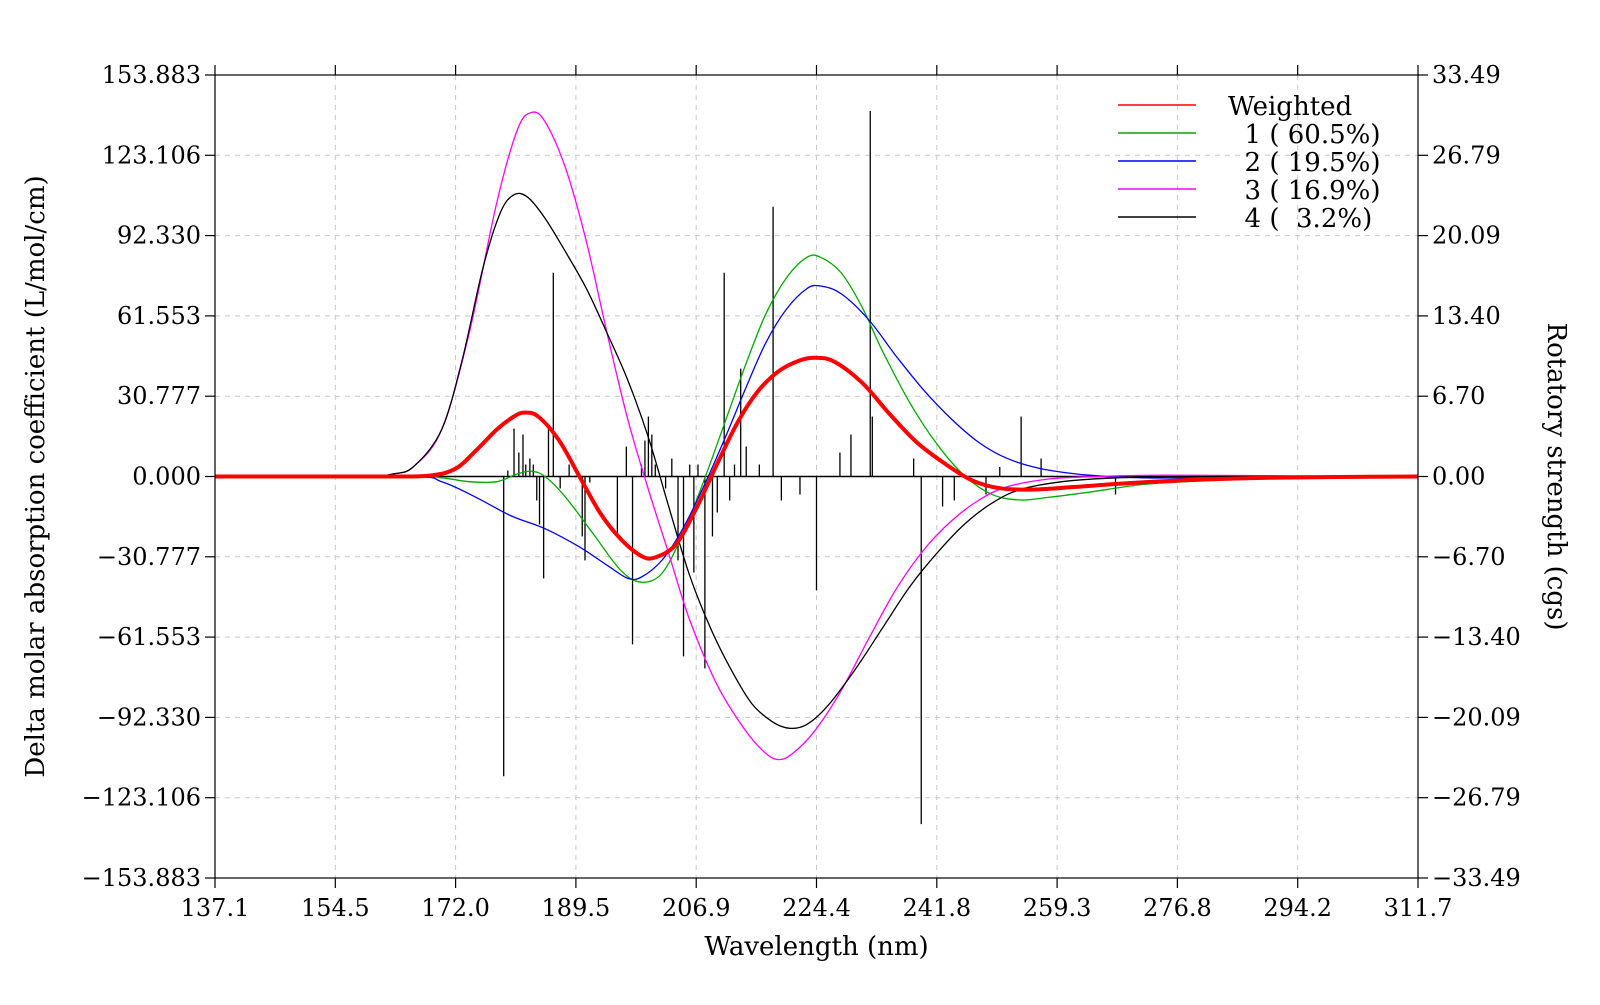 This screenshot has width=1600, height=1005. What do you see at coordinates (1469, 557) in the screenshot?
I see `y-right-tick-label: −6.70` at bounding box center [1469, 557].